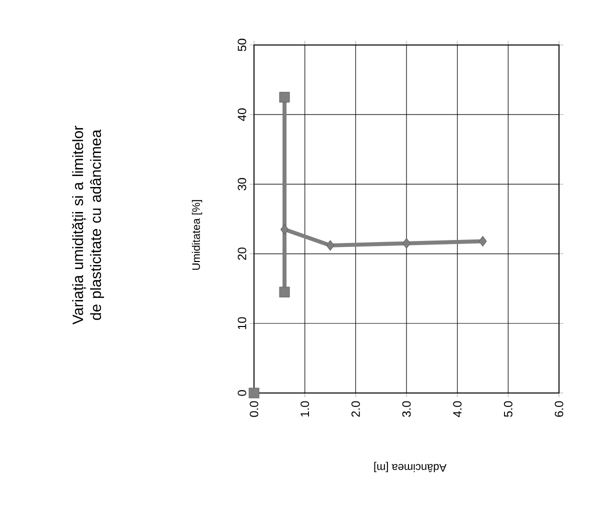 Image resolution: width=597 pixels, height=517 pixels. I want to click on y-tick-label: 50, so click(242, 45).